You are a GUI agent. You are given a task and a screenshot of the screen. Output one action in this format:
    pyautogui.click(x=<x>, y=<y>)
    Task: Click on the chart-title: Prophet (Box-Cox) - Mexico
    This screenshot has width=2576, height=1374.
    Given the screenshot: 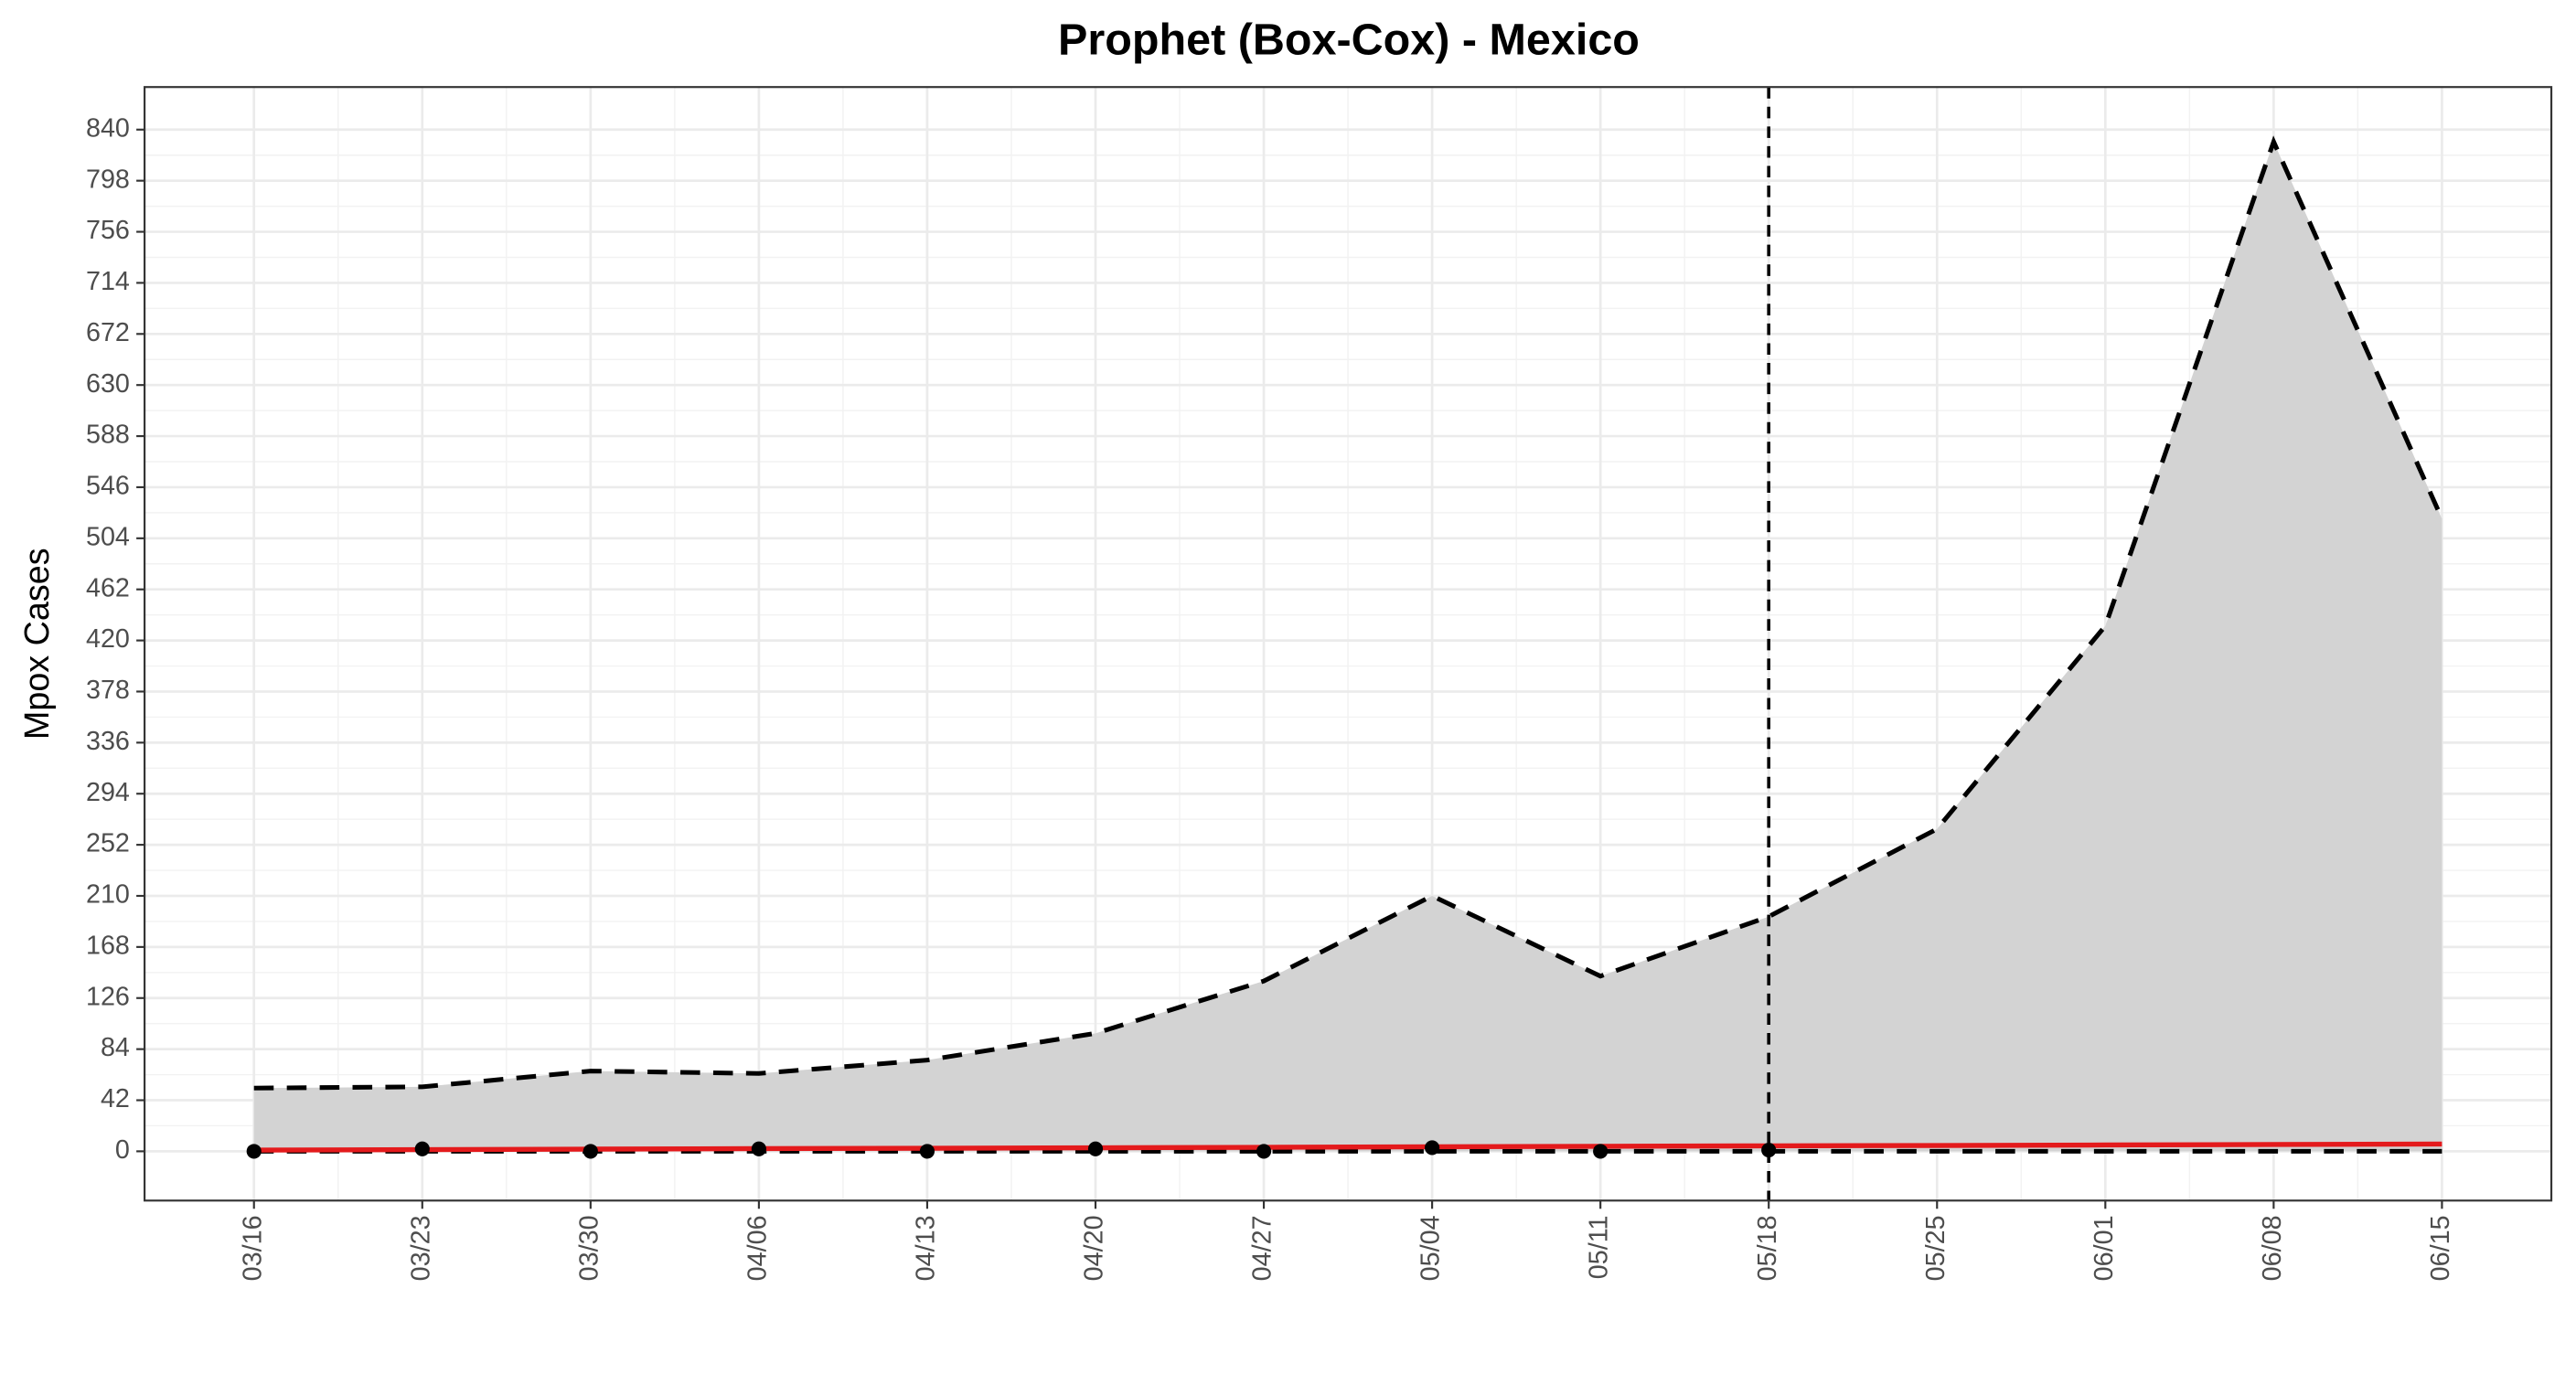 What is the action you would take?
    pyautogui.click(x=1349, y=40)
    